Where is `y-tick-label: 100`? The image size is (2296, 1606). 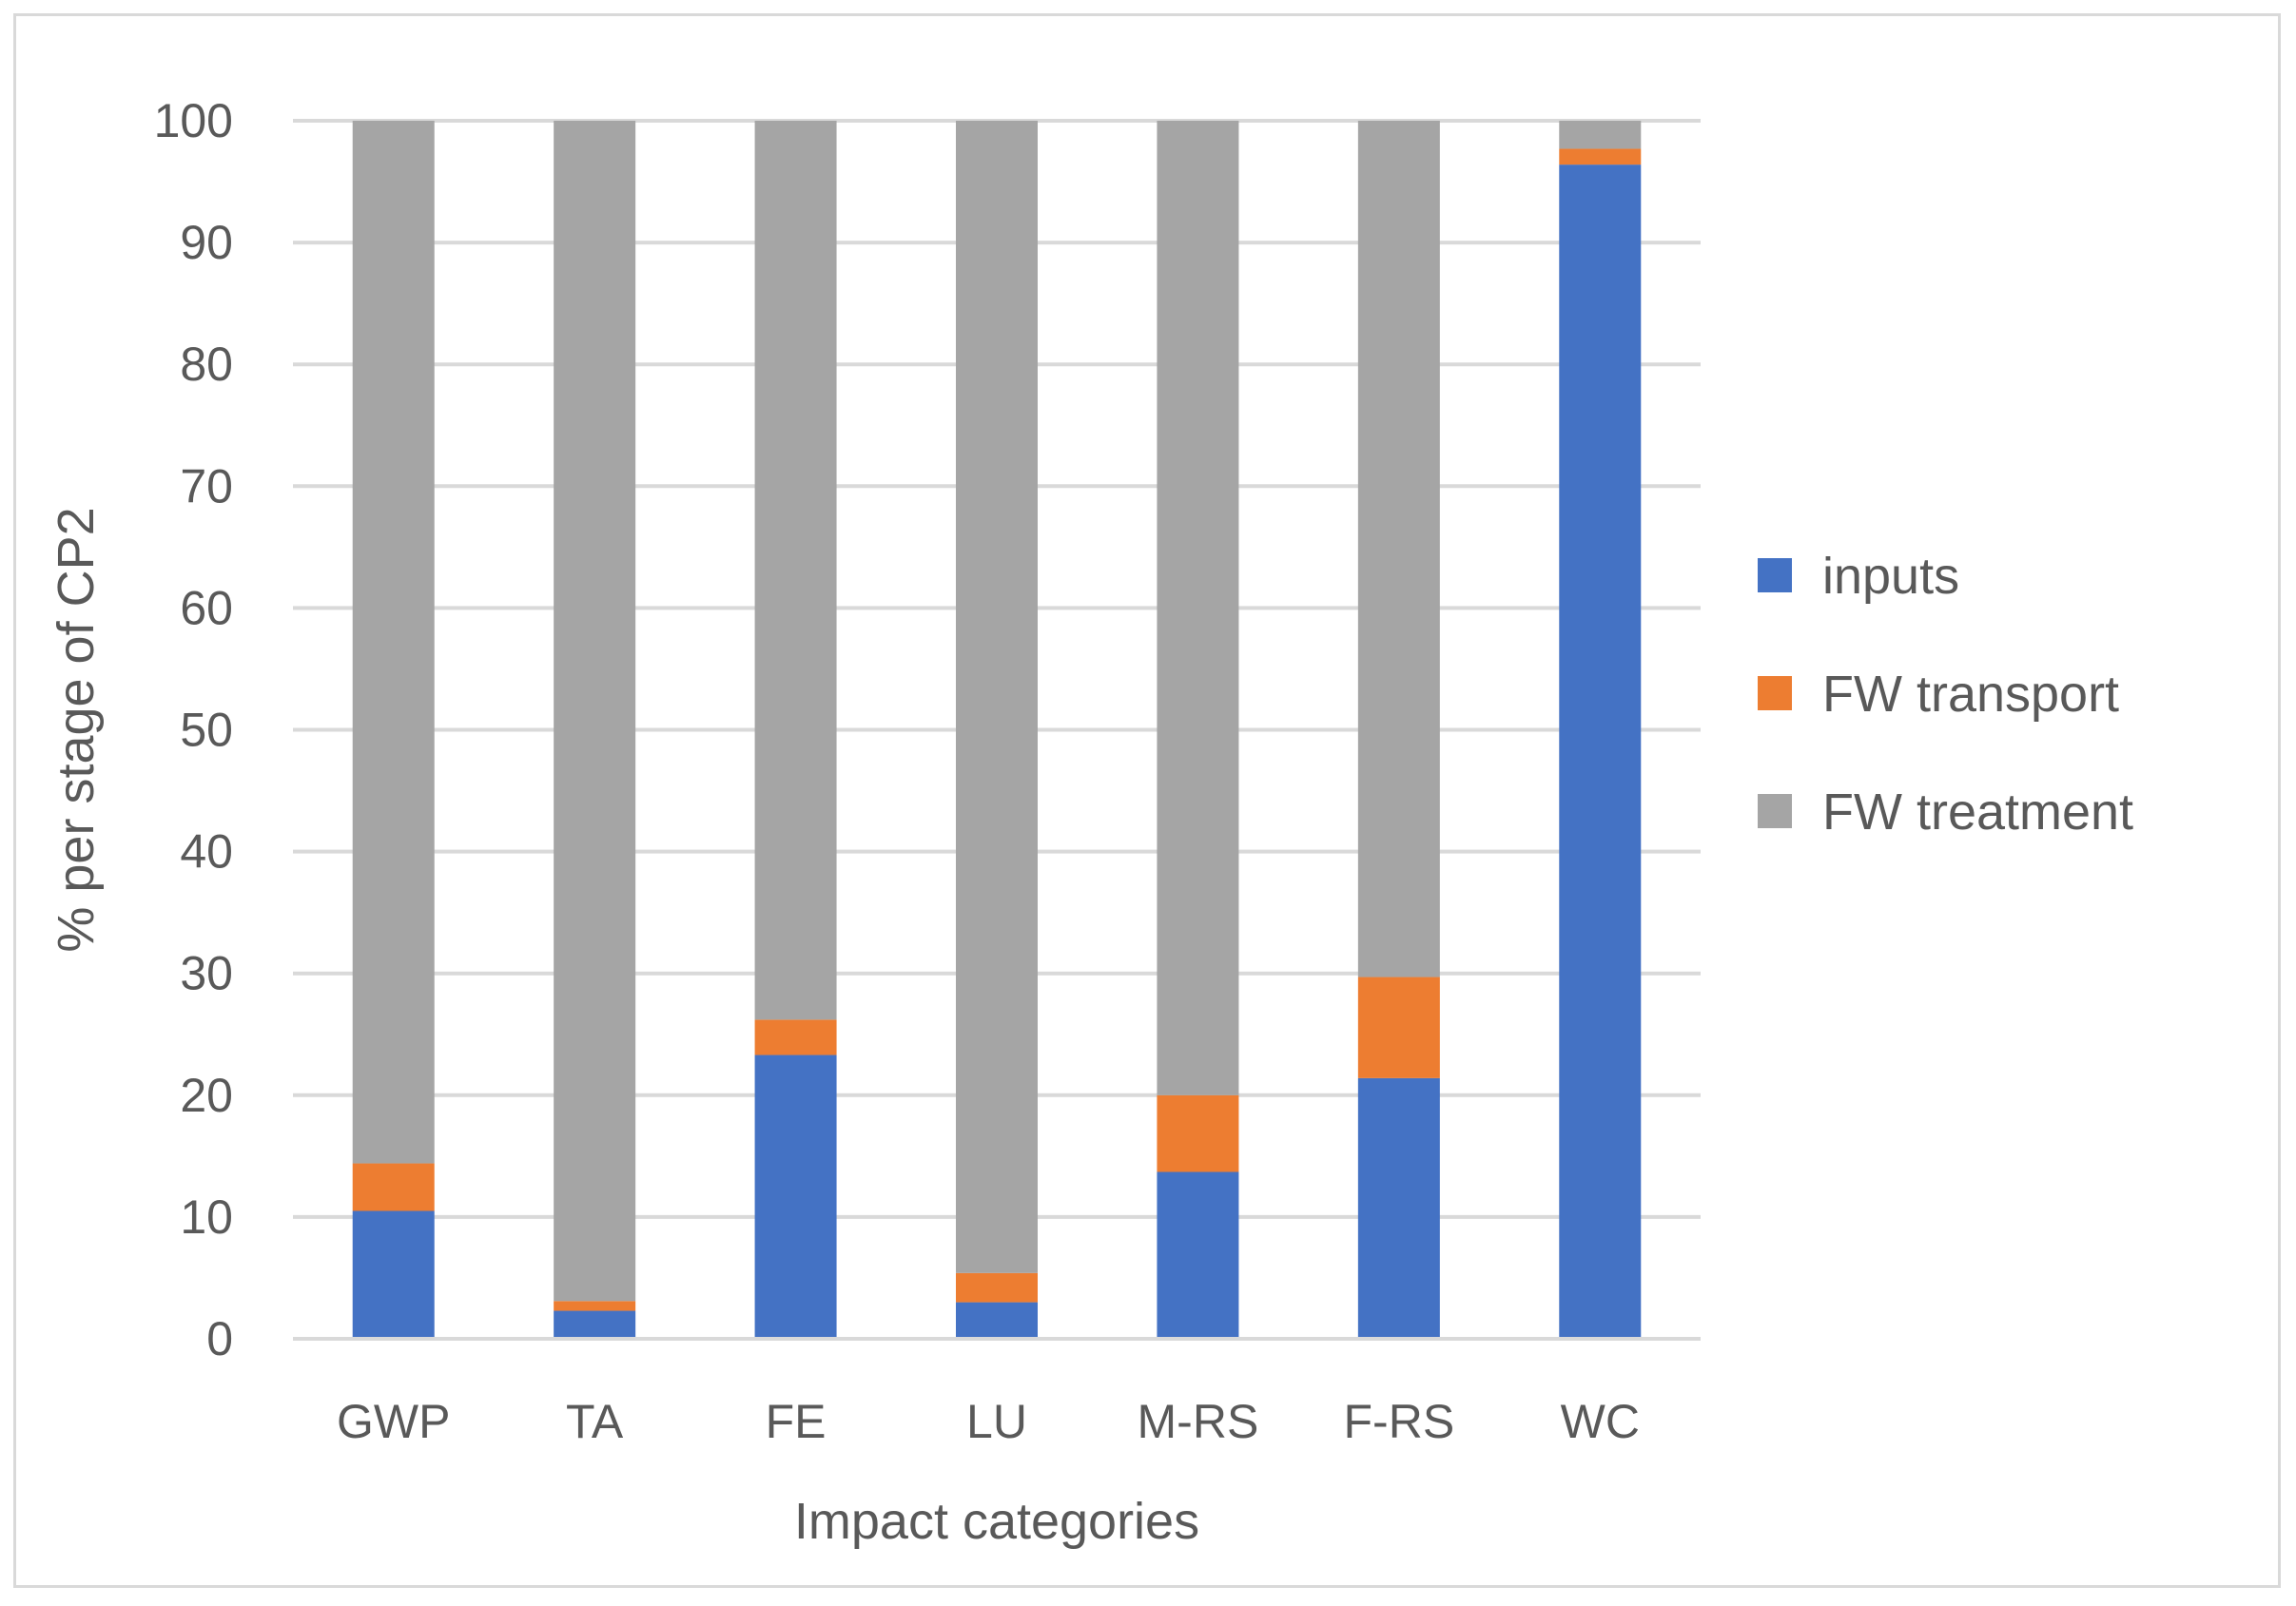
y-tick-label: 100 is located at coordinates (193, 120).